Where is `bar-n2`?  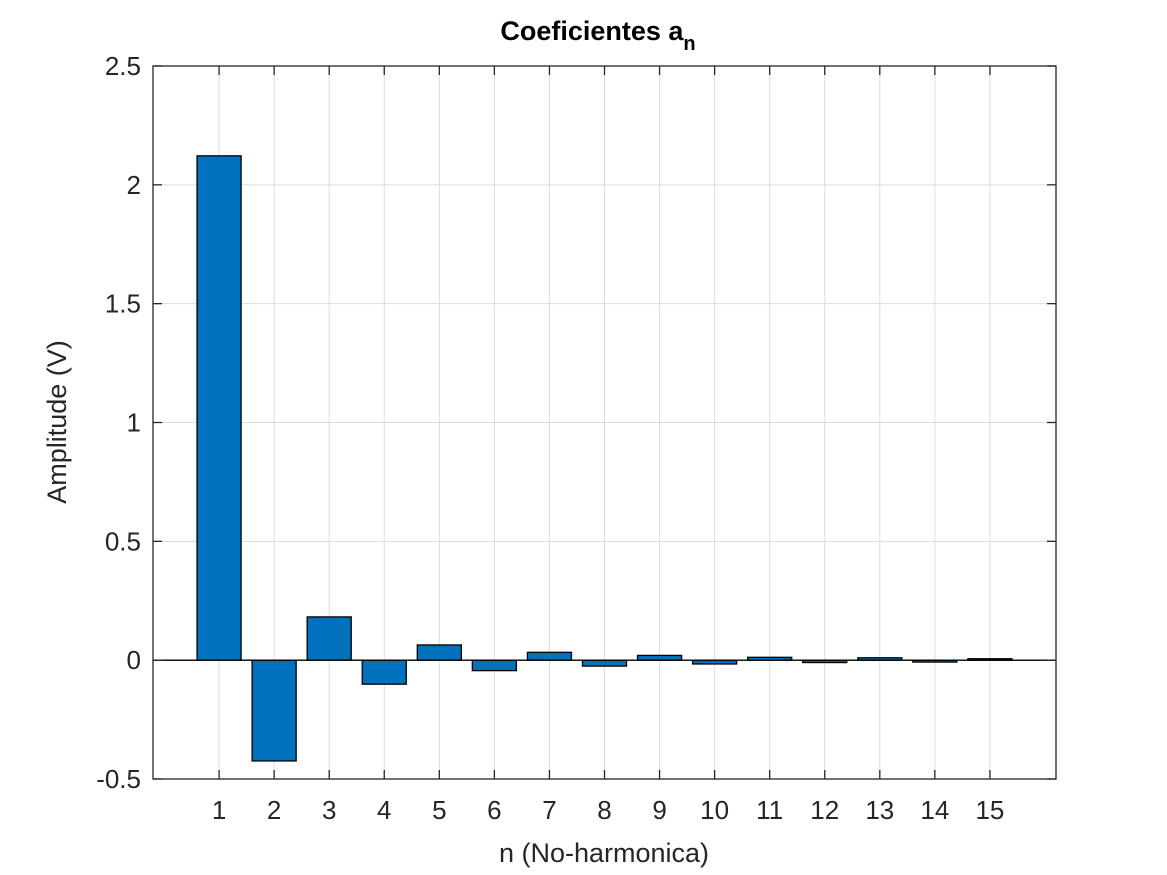
bar-n2 is located at coordinates (274, 710).